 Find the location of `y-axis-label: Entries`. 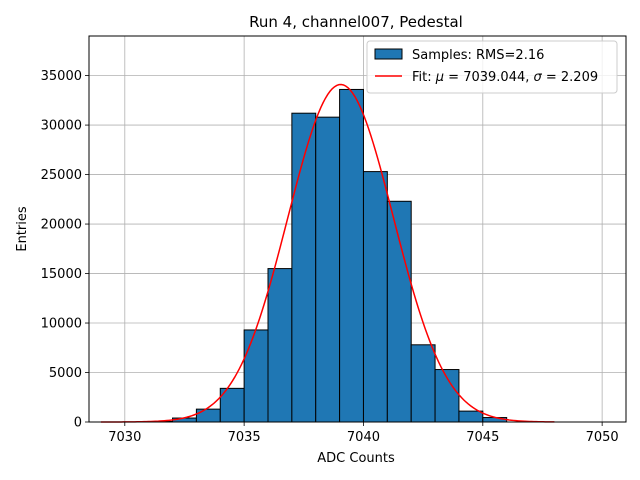

y-axis-label: Entries is located at coordinates (22, 229).